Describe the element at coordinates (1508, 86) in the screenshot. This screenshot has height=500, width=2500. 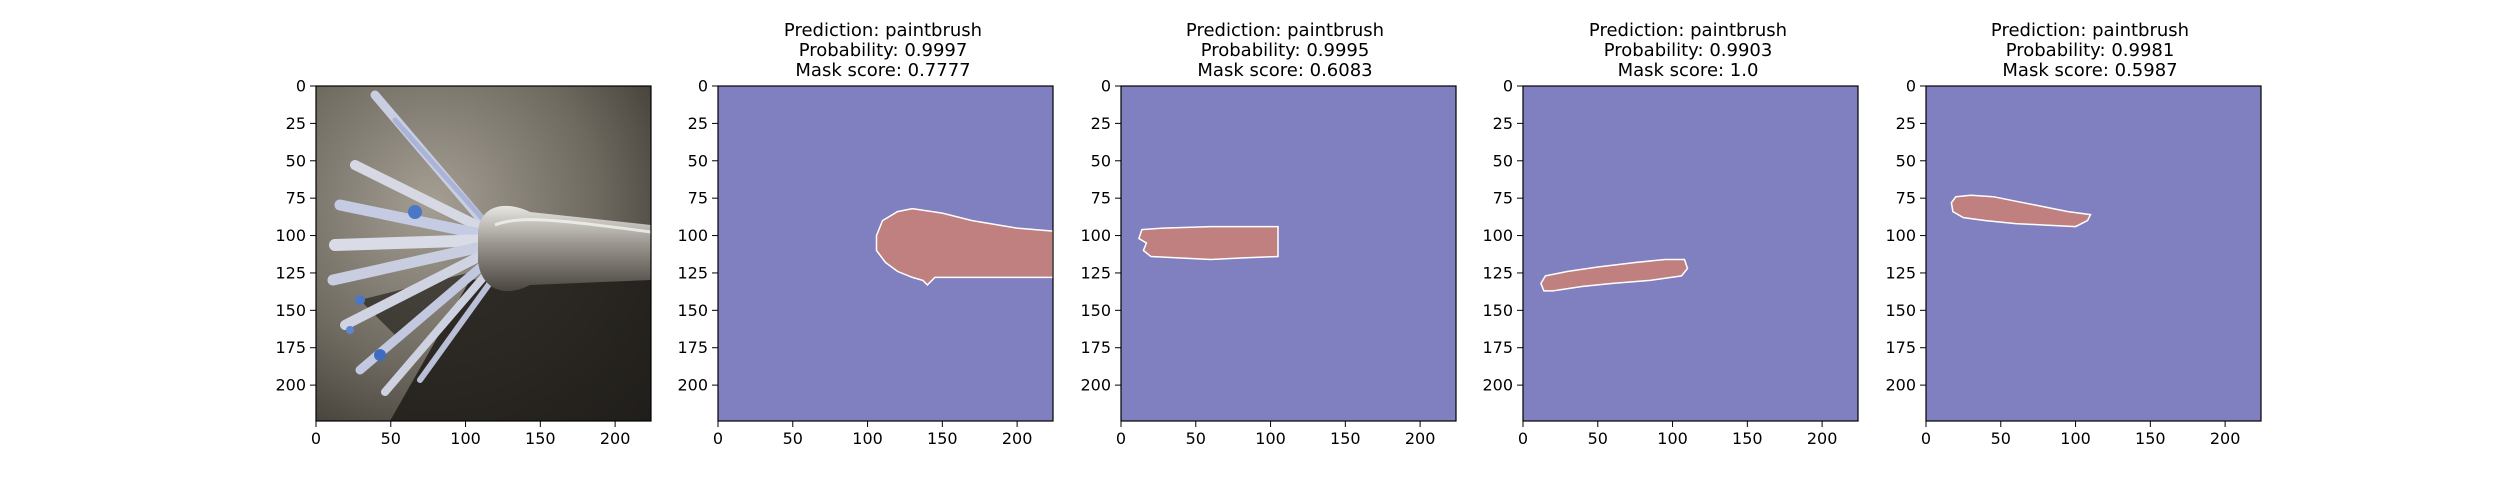
I see `panel-4-ytick-label: 0` at that location.